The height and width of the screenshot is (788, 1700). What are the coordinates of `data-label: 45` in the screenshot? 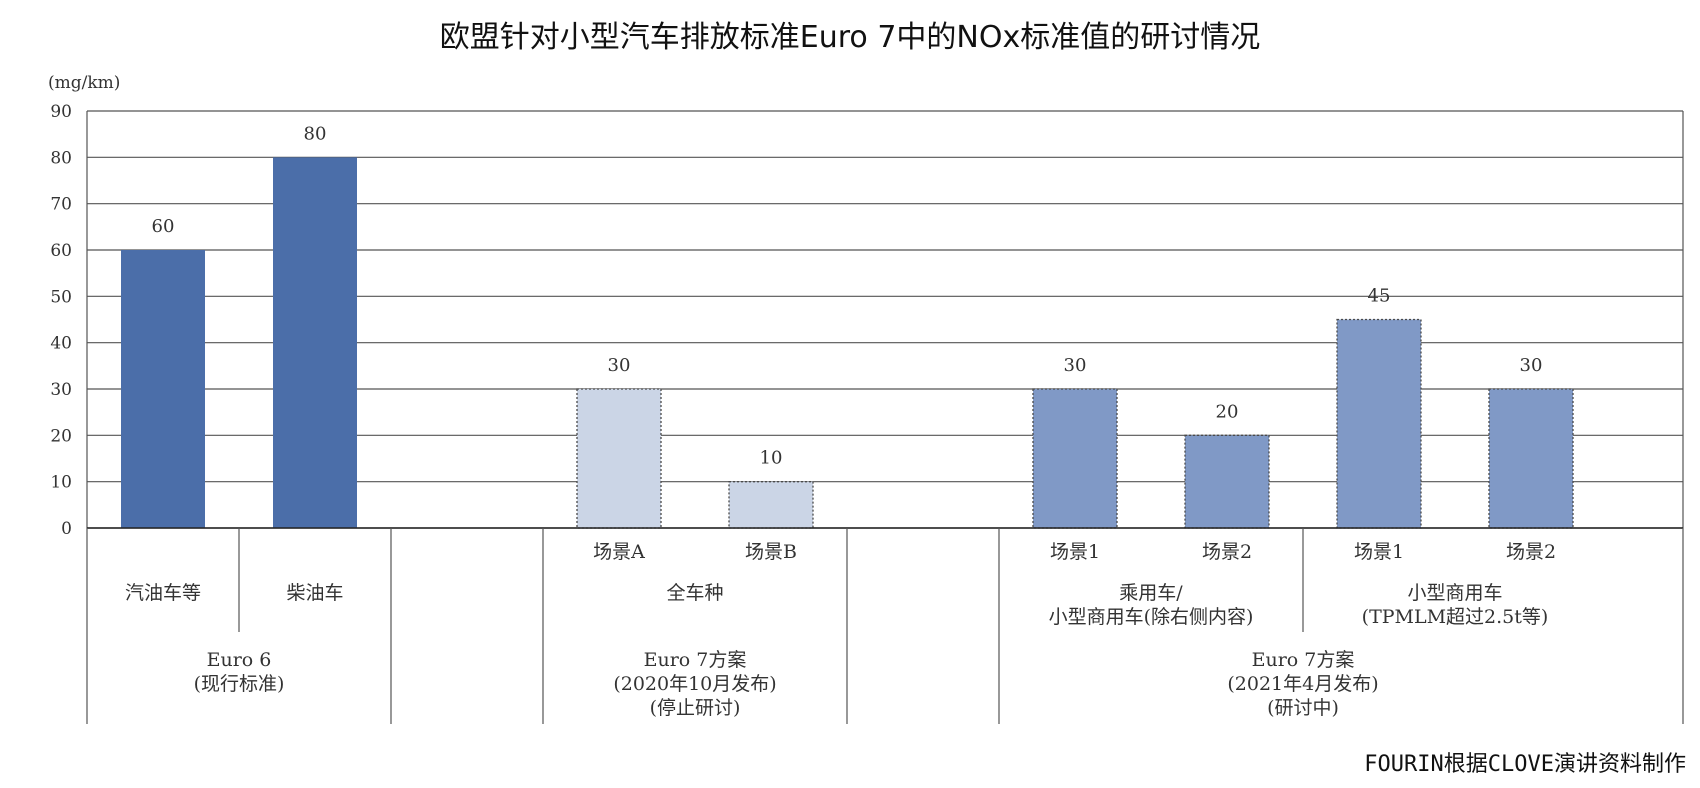 It's located at (1379, 296).